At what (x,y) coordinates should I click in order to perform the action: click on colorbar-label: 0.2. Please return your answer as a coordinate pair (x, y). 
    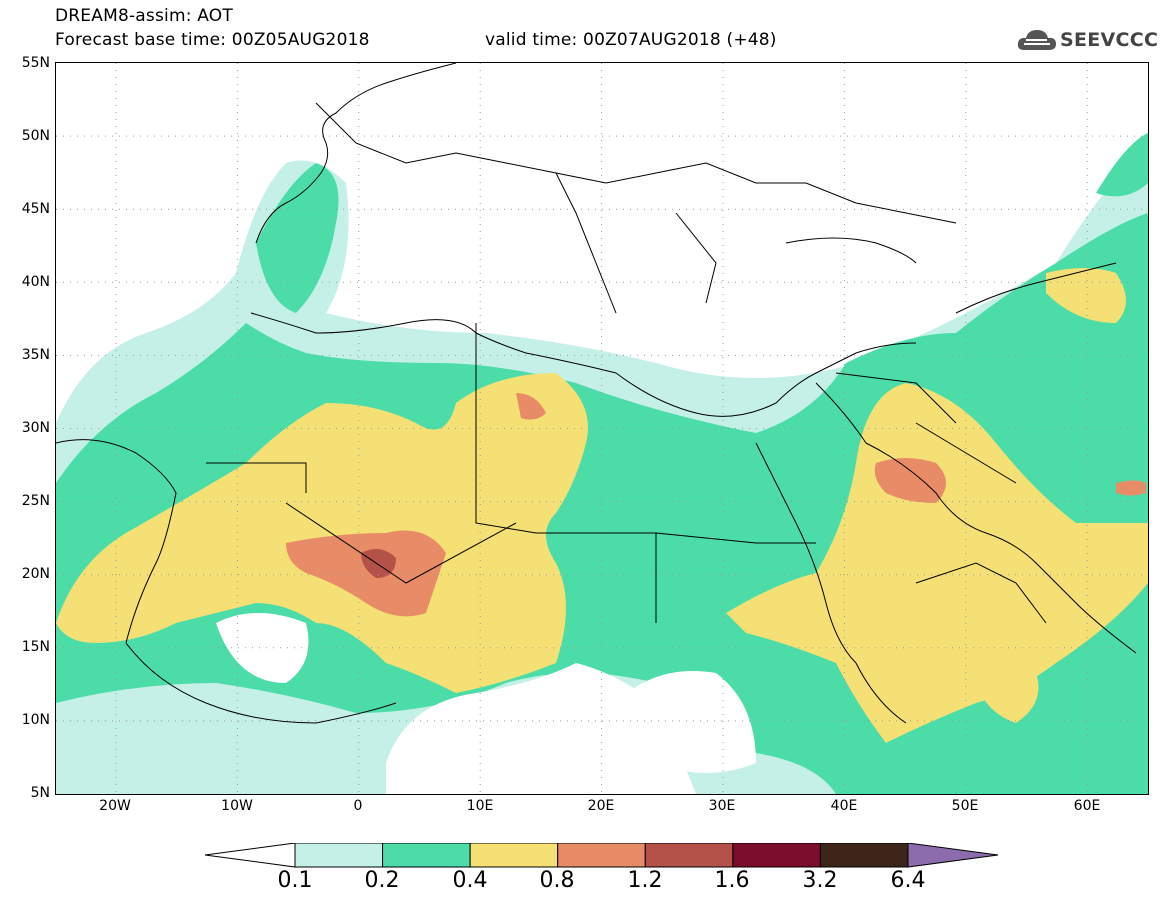
    Looking at the image, I should click on (382, 880).